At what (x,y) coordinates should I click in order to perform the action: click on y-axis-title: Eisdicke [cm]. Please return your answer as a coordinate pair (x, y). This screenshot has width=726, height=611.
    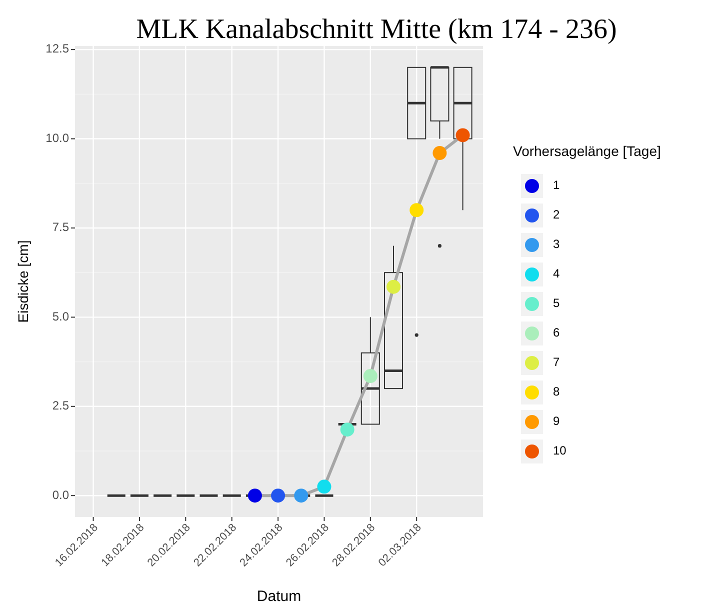
    Looking at the image, I should click on (23, 281).